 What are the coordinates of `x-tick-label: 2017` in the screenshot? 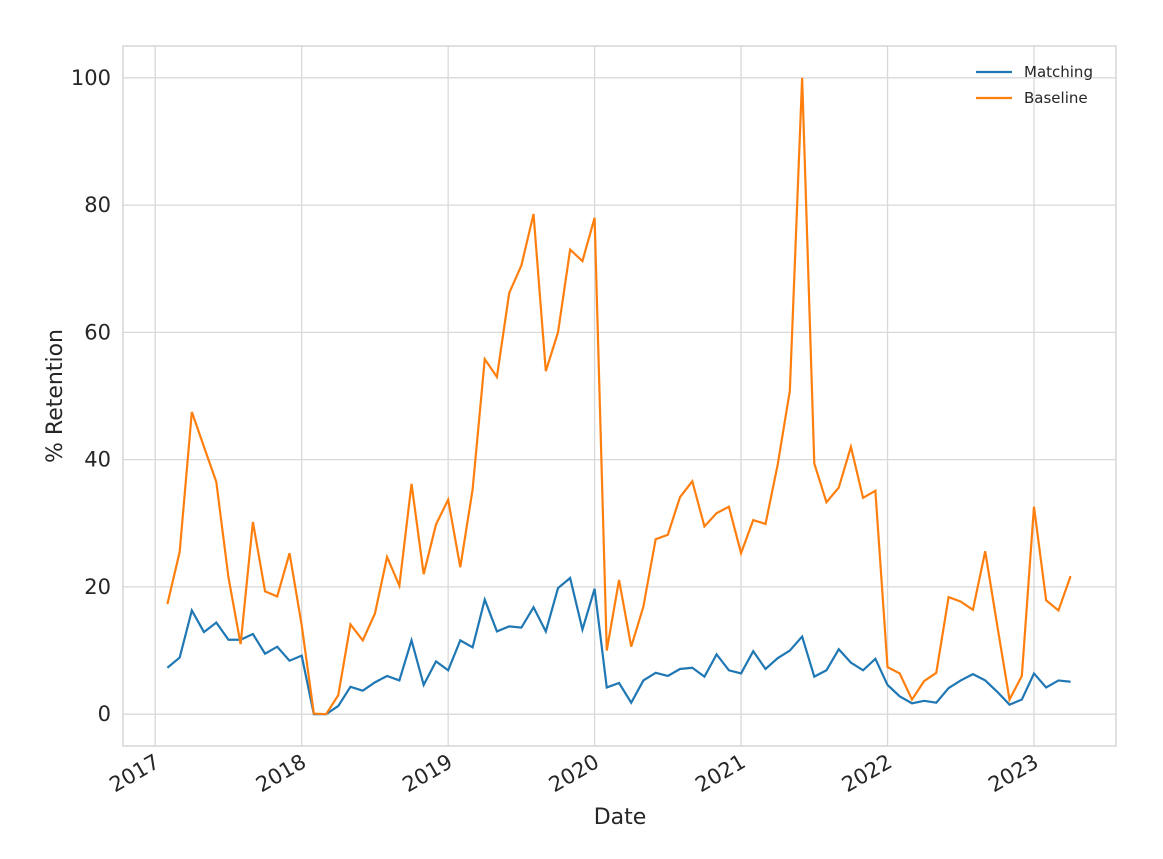 It's located at (134, 774).